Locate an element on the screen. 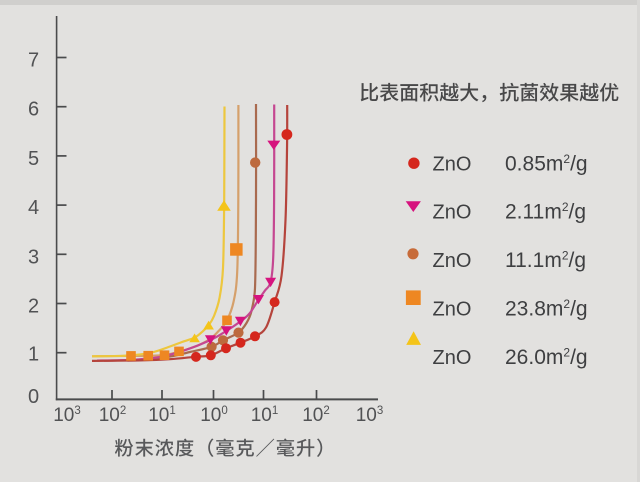 This screenshot has width=640, height=482. svg-text: 23.8m2/g is located at coordinates (546, 309).